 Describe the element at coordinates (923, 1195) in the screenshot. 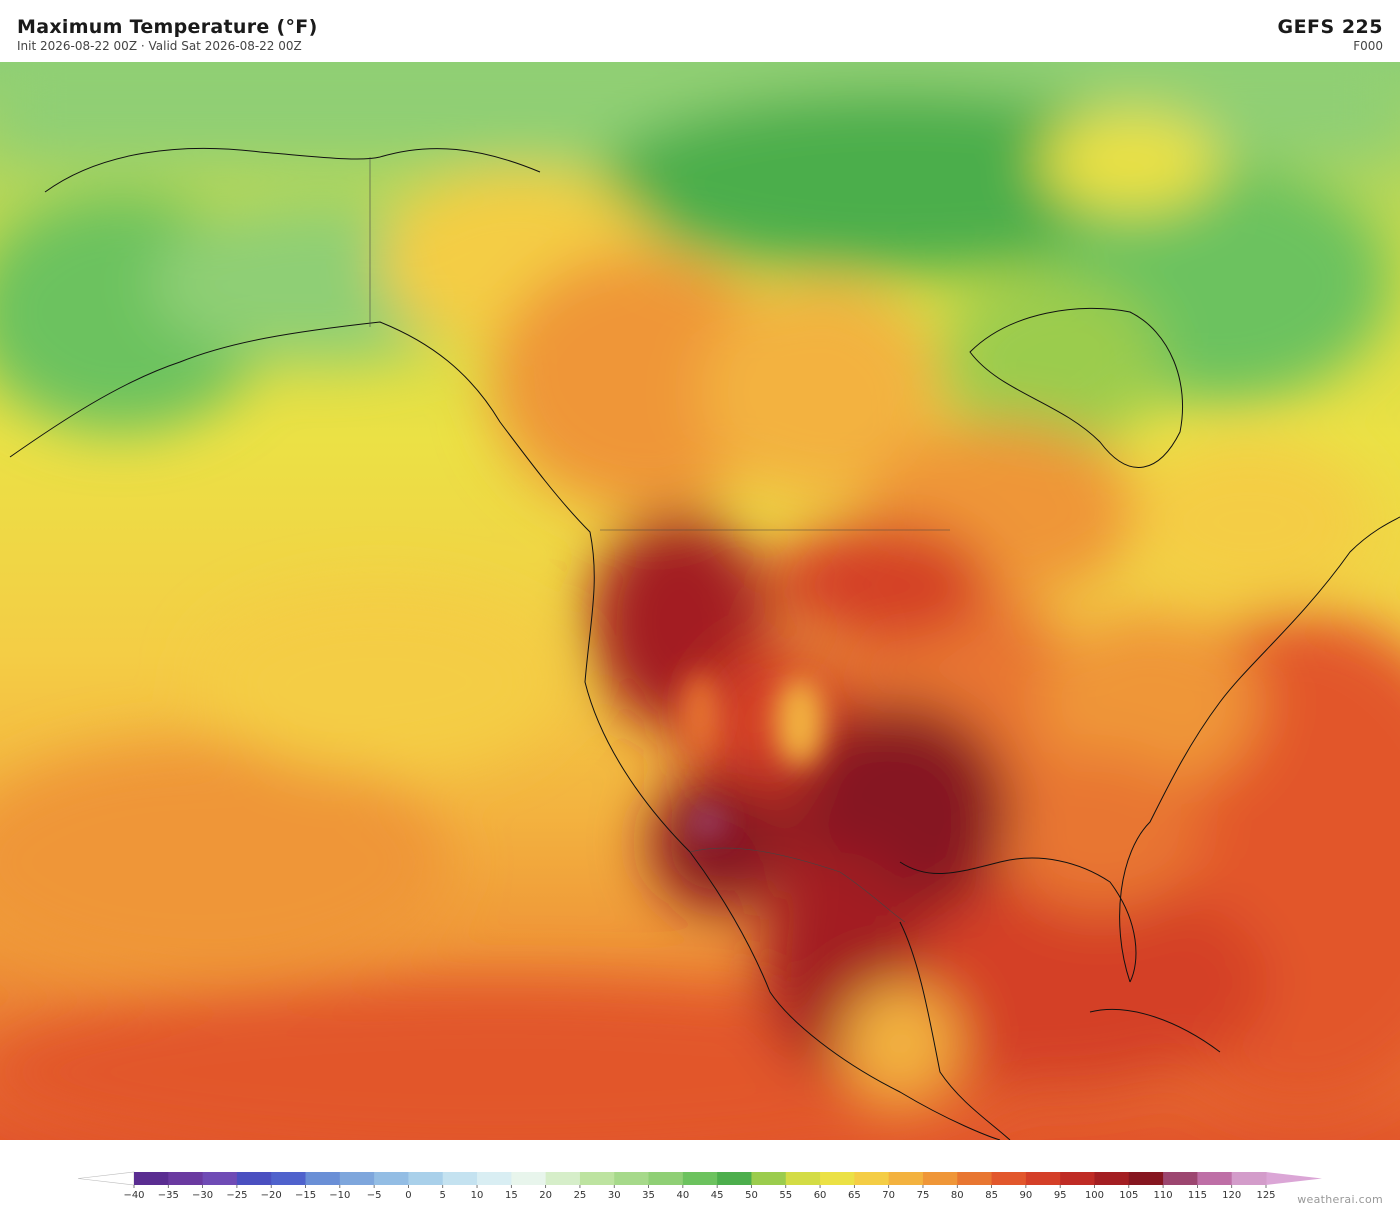

I see `colorbar-tick-label: 75` at that location.